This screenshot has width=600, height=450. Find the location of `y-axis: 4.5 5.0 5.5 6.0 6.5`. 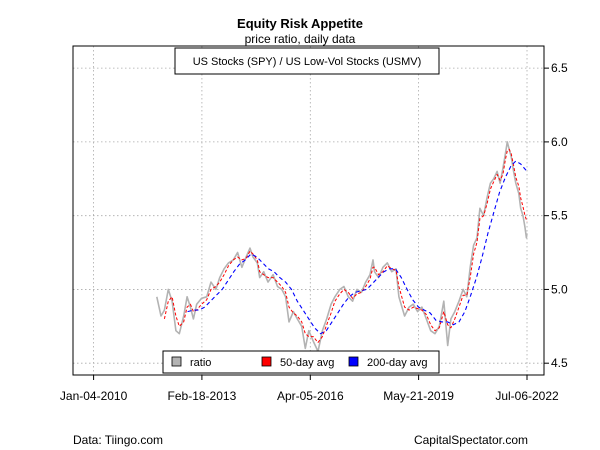

y-axis: 4.5 5.0 5.5 6.0 6.5 is located at coordinates (556, 215).